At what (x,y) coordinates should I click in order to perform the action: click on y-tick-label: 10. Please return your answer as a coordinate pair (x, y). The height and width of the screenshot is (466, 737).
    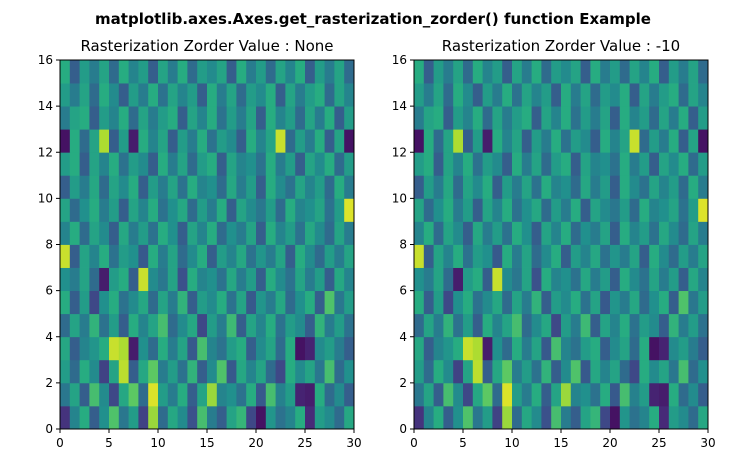
    Looking at the image, I should click on (45, 198).